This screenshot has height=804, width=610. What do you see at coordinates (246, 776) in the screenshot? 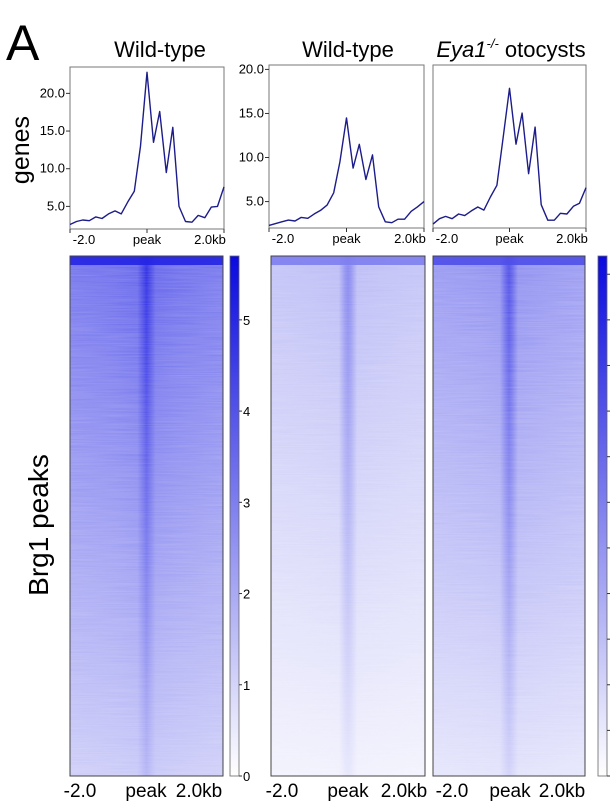
I see `colorbar-tick-label: 0` at bounding box center [246, 776].